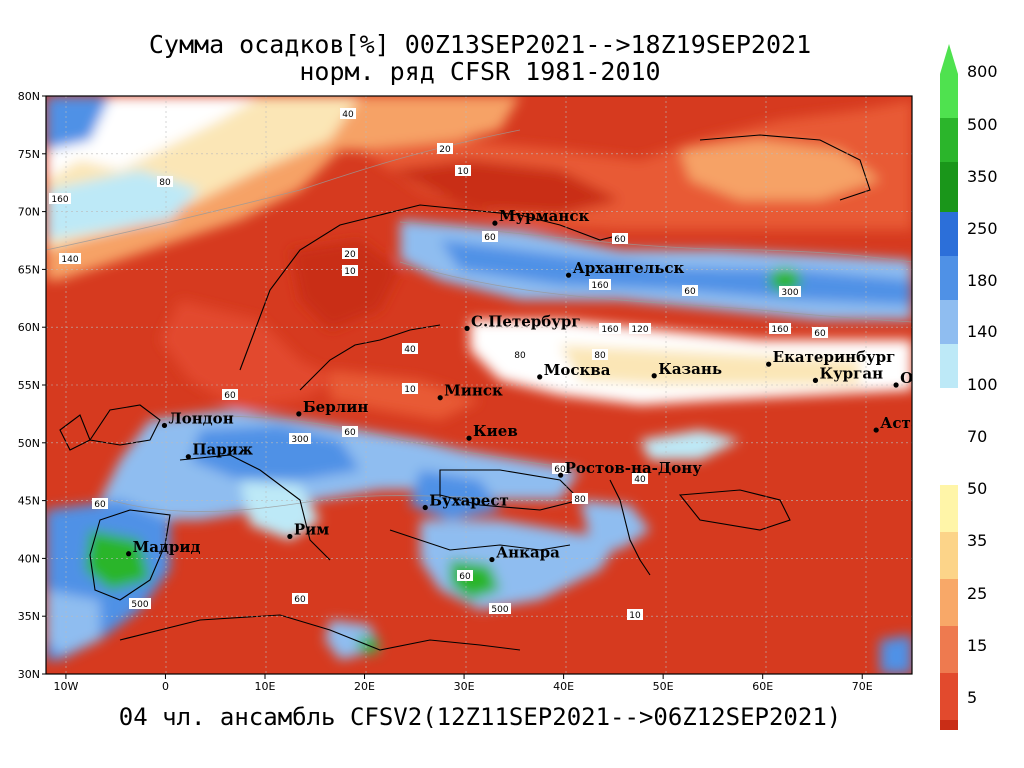  Describe the element at coordinates (982, 280) in the screenshot. I see `colorbar-label: 180` at that location.